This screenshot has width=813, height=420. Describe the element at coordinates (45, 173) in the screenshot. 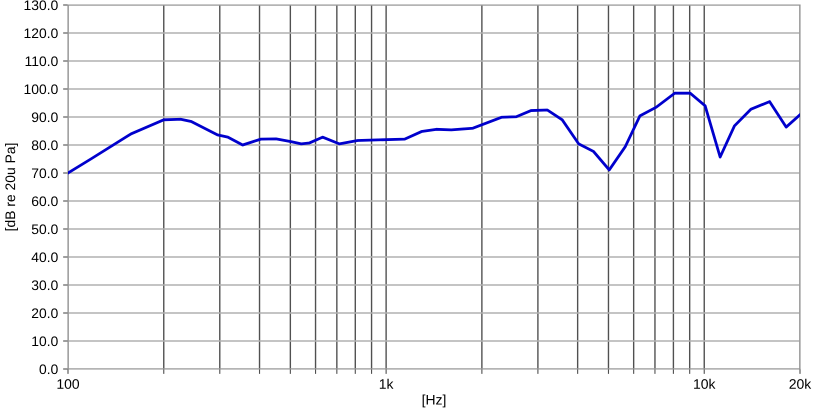

I see `y-tick-label: 70.0` at that location.